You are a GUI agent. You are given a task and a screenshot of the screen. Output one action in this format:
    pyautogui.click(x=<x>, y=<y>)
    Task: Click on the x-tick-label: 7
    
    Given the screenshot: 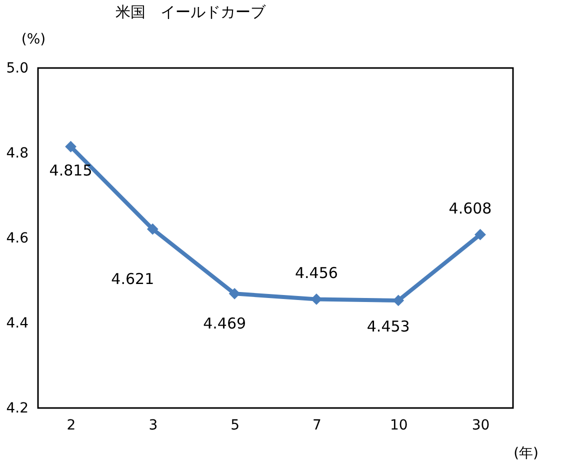 What is the action you would take?
    pyautogui.click(x=317, y=426)
    